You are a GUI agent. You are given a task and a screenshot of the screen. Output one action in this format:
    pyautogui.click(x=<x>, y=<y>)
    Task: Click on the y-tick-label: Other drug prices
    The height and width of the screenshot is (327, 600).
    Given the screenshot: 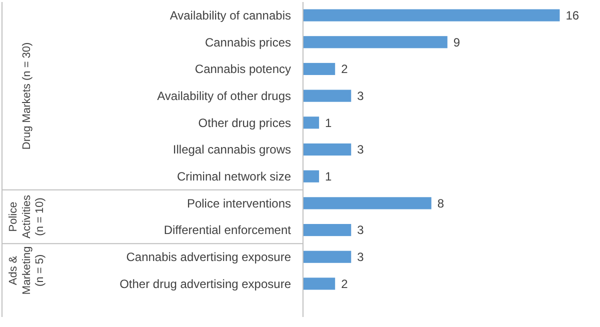 What is the action you would take?
    pyautogui.click(x=244, y=123)
    